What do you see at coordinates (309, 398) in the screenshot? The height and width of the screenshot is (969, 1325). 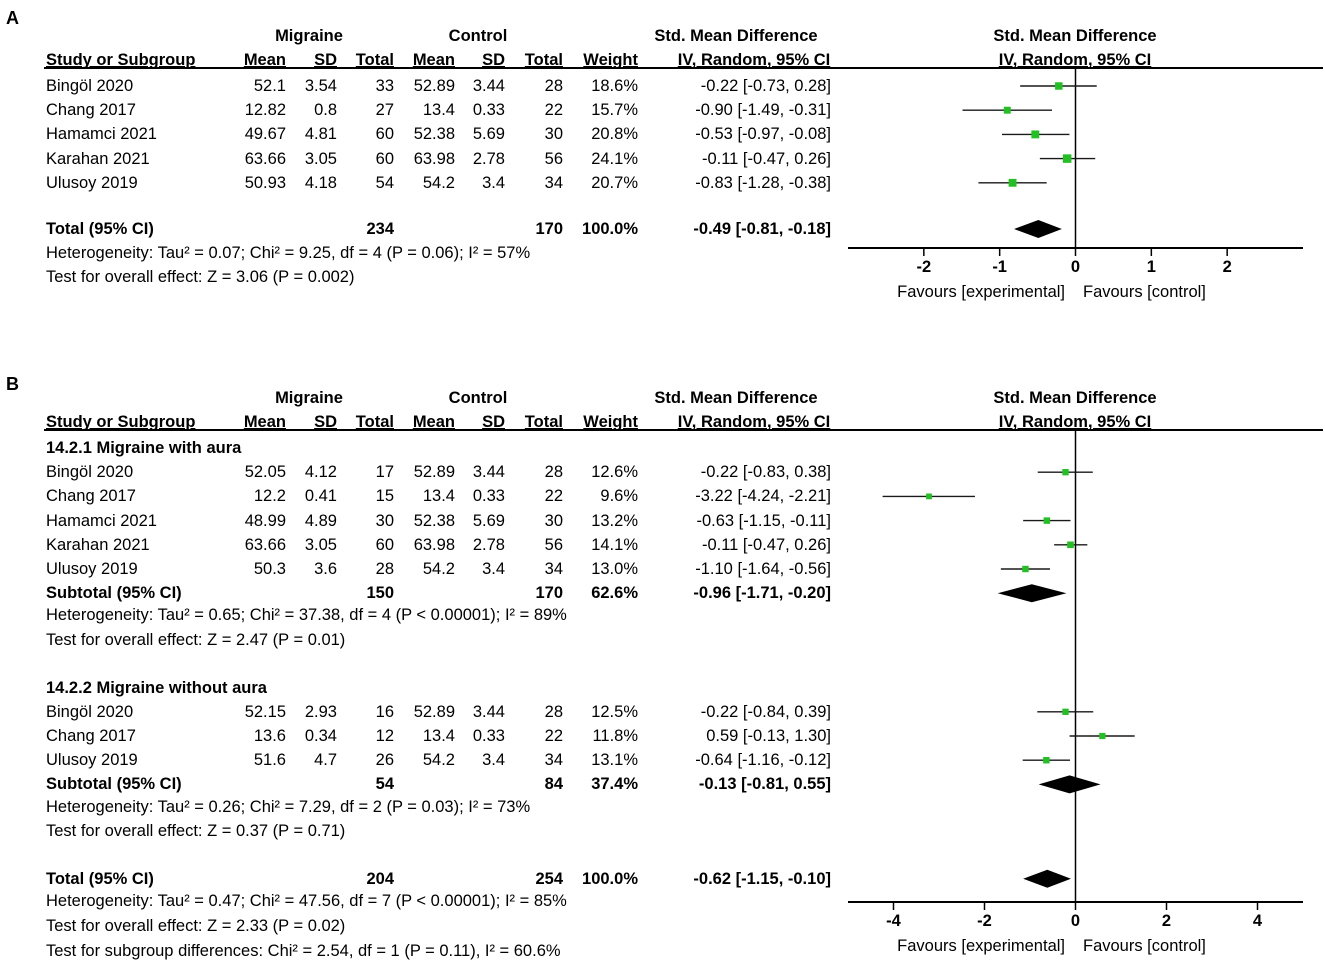 I see `header-group-migraine: Migraine` at bounding box center [309, 398].